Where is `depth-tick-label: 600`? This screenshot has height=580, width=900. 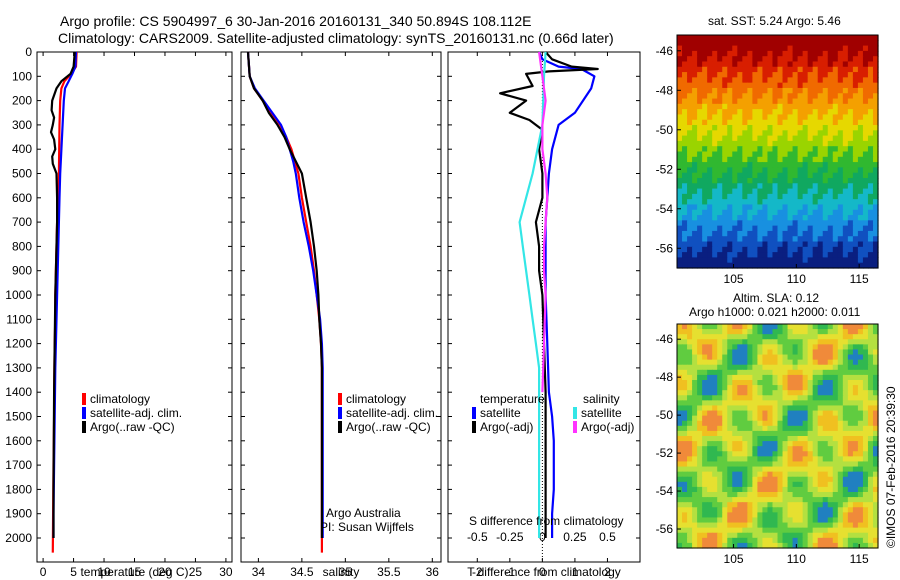
depth-tick-label: 600 is located at coordinates (22, 198).